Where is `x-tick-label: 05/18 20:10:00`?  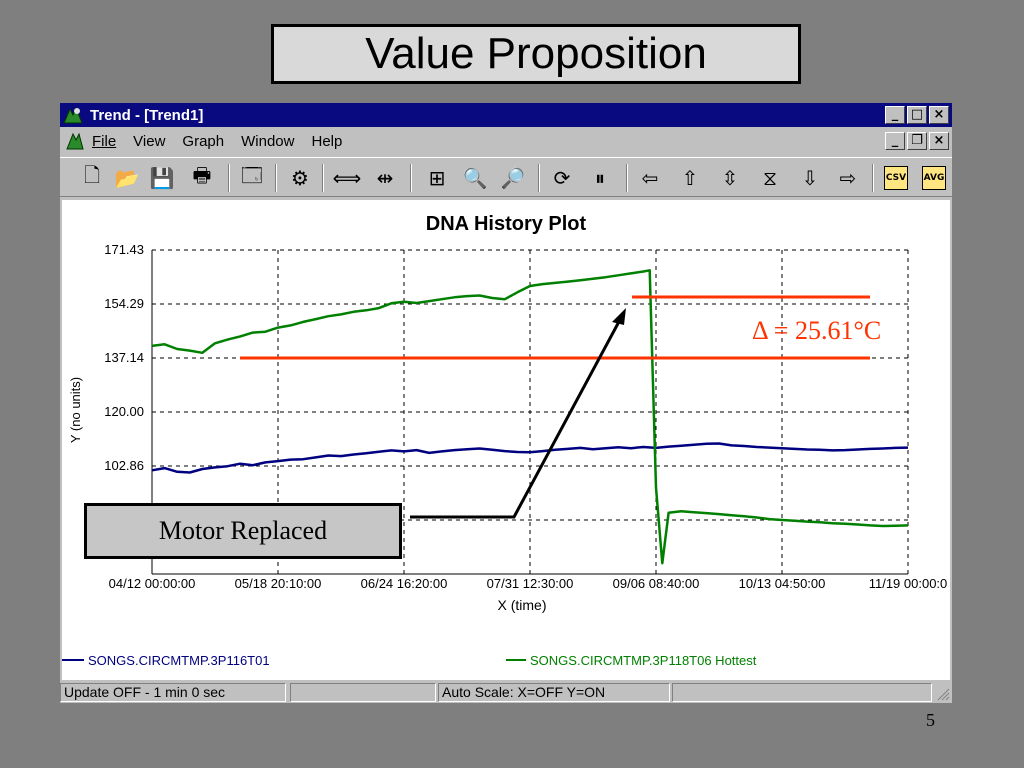 x-tick-label: 05/18 20:10:00 is located at coordinates (278, 583).